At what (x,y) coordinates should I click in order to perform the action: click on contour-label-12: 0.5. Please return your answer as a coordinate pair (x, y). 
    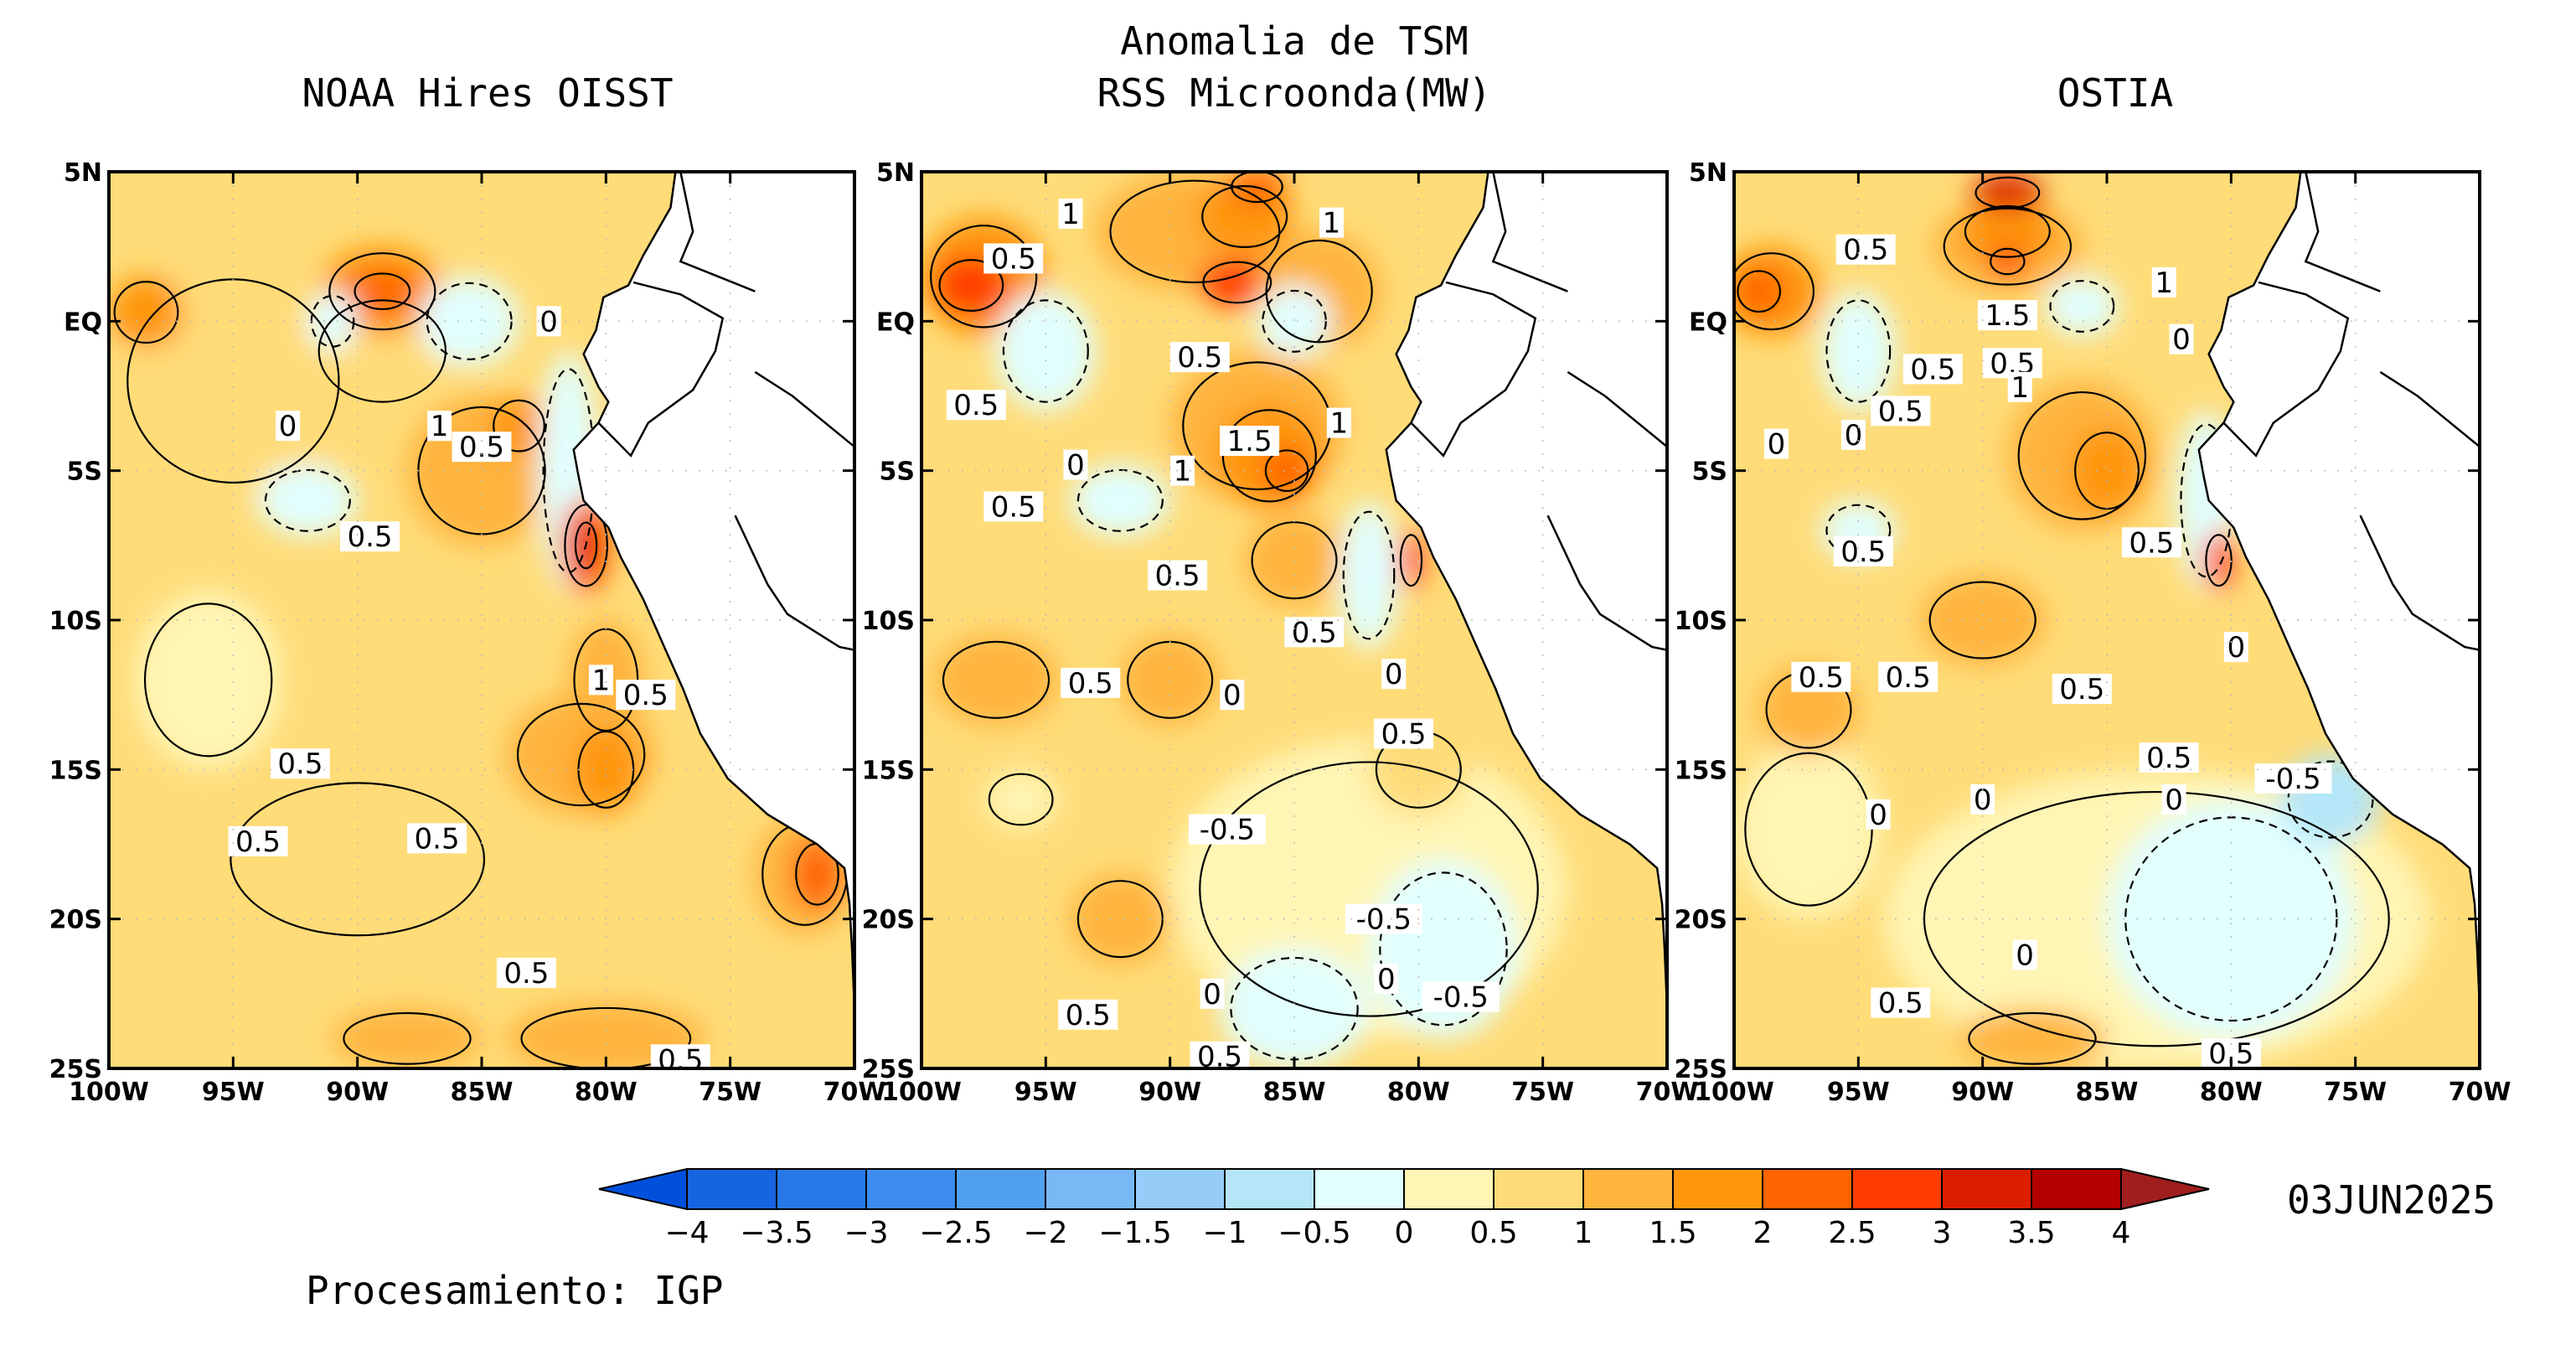
    Looking at the image, I should click on (1090, 684).